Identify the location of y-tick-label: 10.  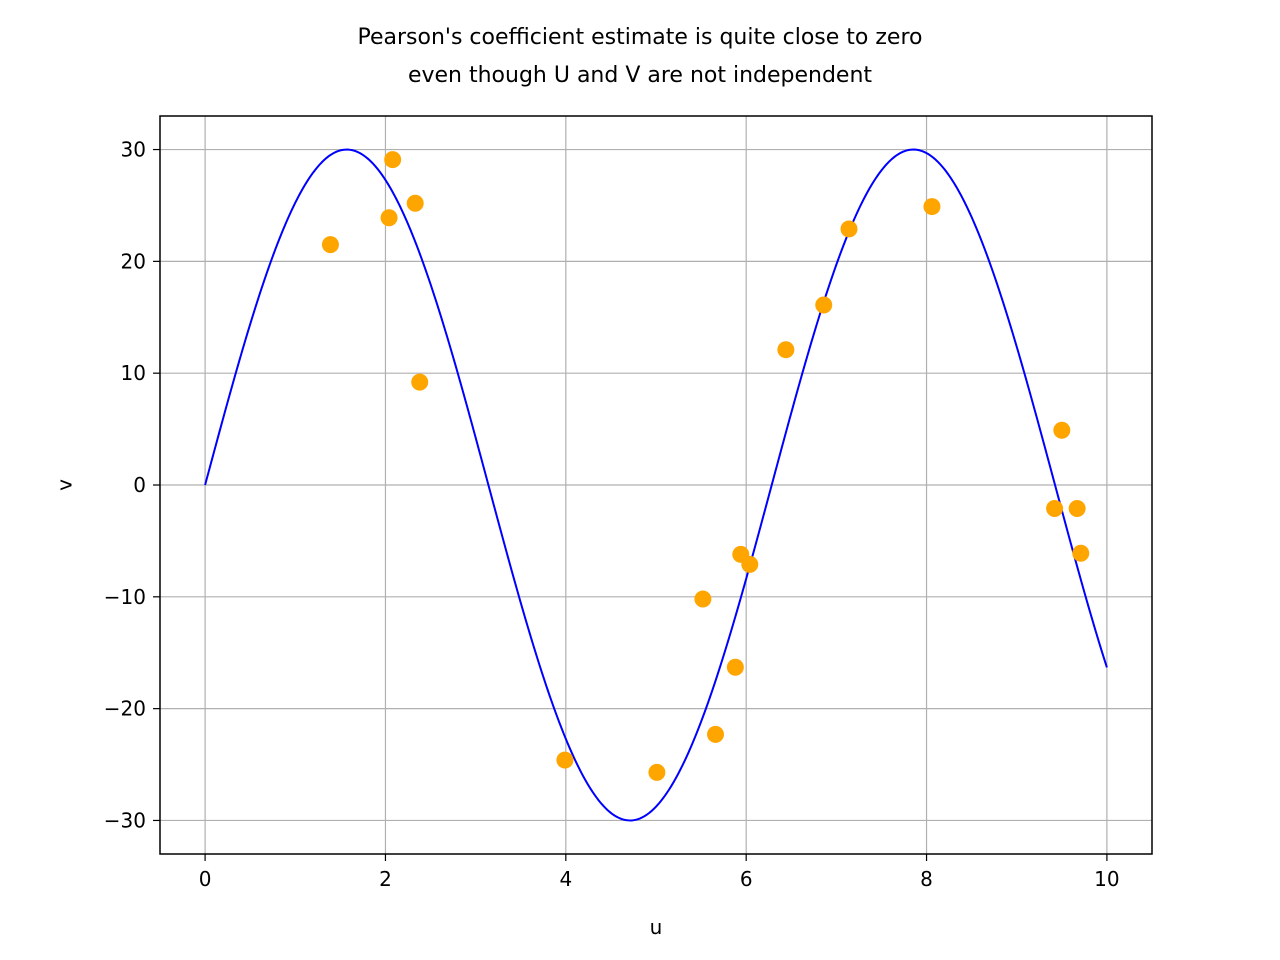
(133, 373).